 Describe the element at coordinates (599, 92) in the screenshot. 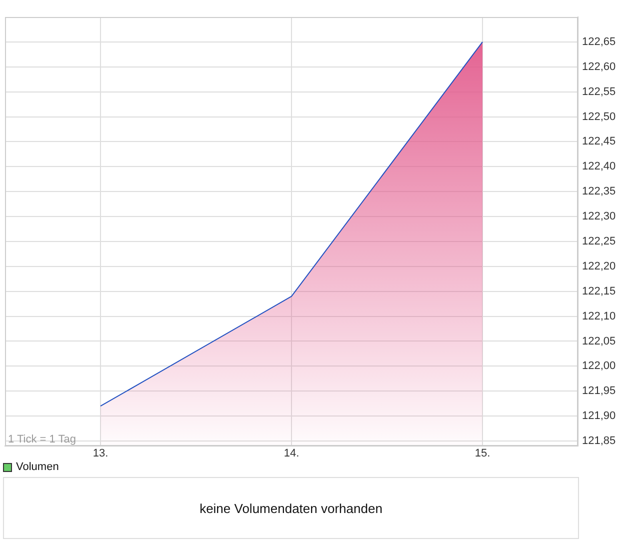

I see `y-tick-label: 122,55` at that location.